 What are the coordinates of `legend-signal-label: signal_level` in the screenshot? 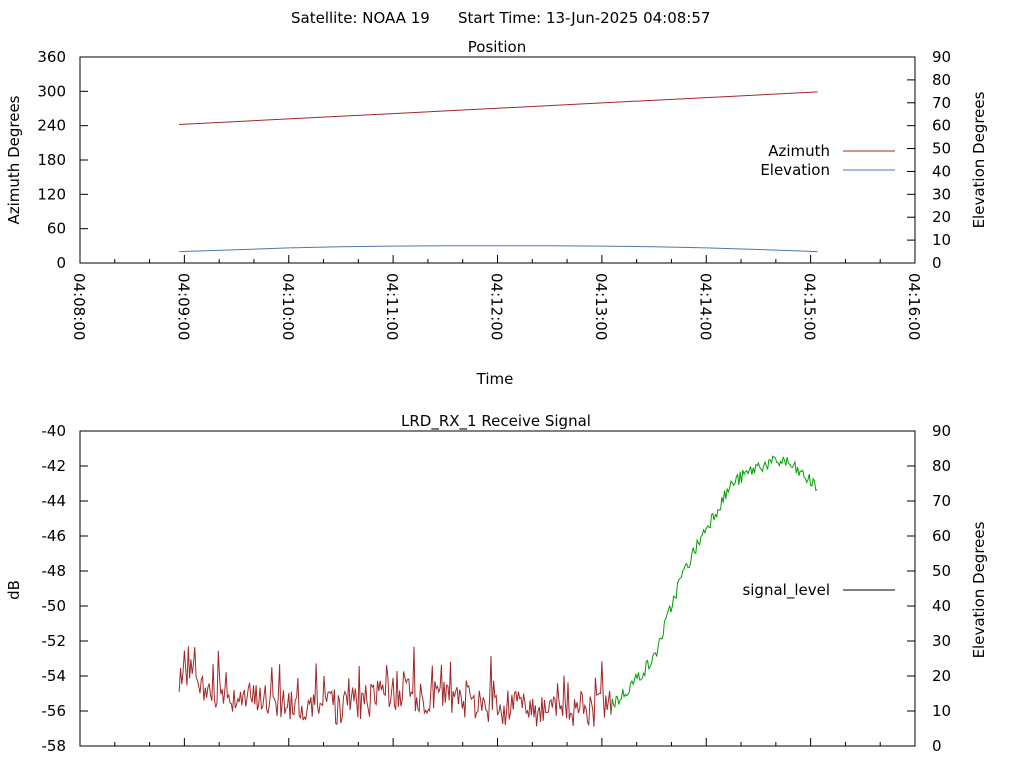 It's located at (786, 590).